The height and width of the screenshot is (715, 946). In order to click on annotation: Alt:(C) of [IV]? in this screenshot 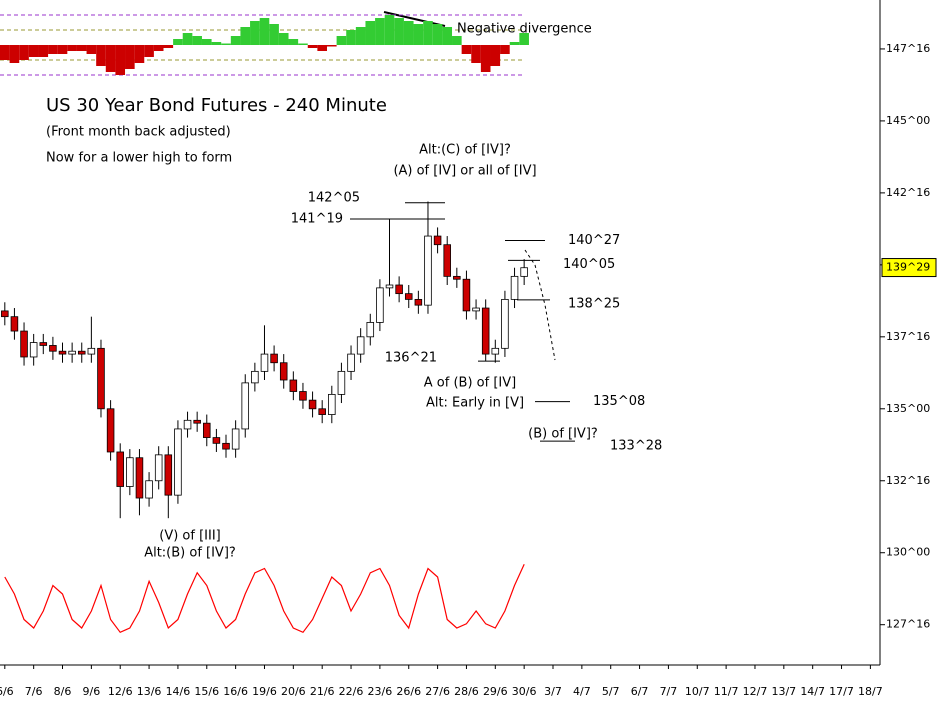, I will do `click(465, 150)`.